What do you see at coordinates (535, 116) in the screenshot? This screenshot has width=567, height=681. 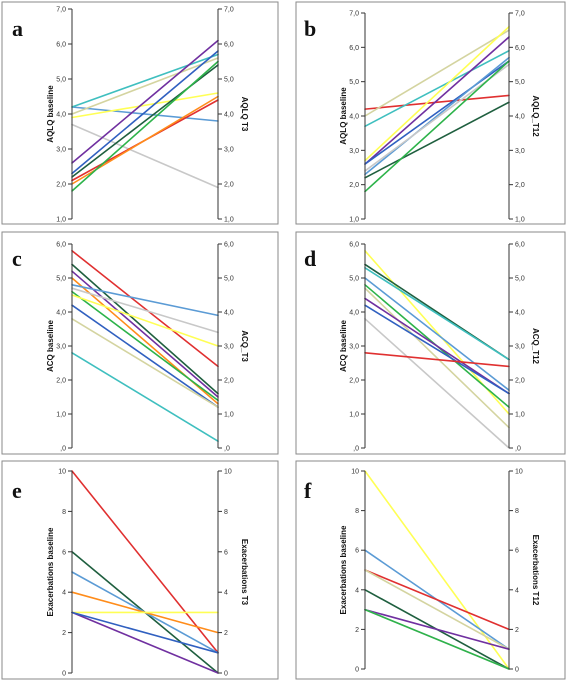 I see `right-axis-title: AQLQ_T12` at bounding box center [535, 116].